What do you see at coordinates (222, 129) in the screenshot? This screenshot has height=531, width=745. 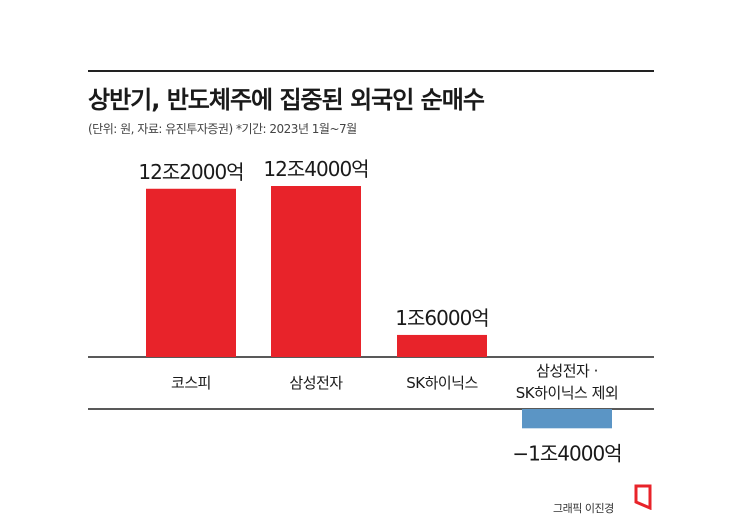 I see `chart-subtitle: (단위: 원, 자료: 유진투자증권) *기간: 2023년 1월~7월` at bounding box center [222, 129].